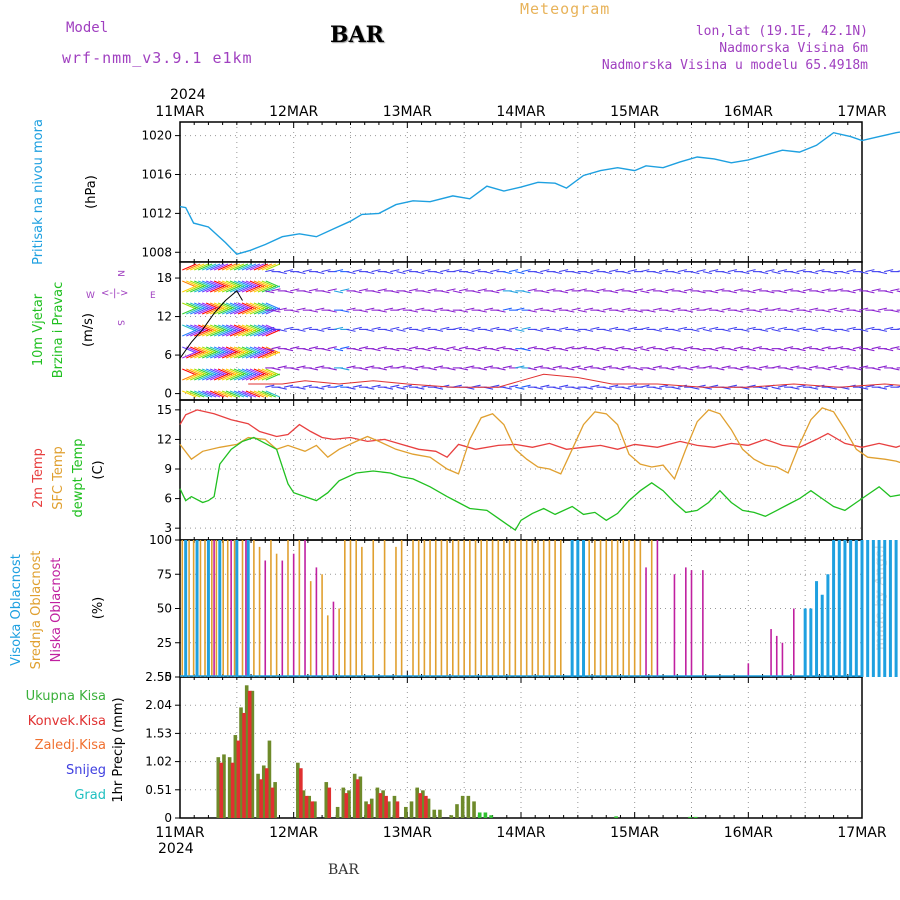 The image size is (900, 900). I want to click on date-label-bottom: 11MAR, so click(179, 833).